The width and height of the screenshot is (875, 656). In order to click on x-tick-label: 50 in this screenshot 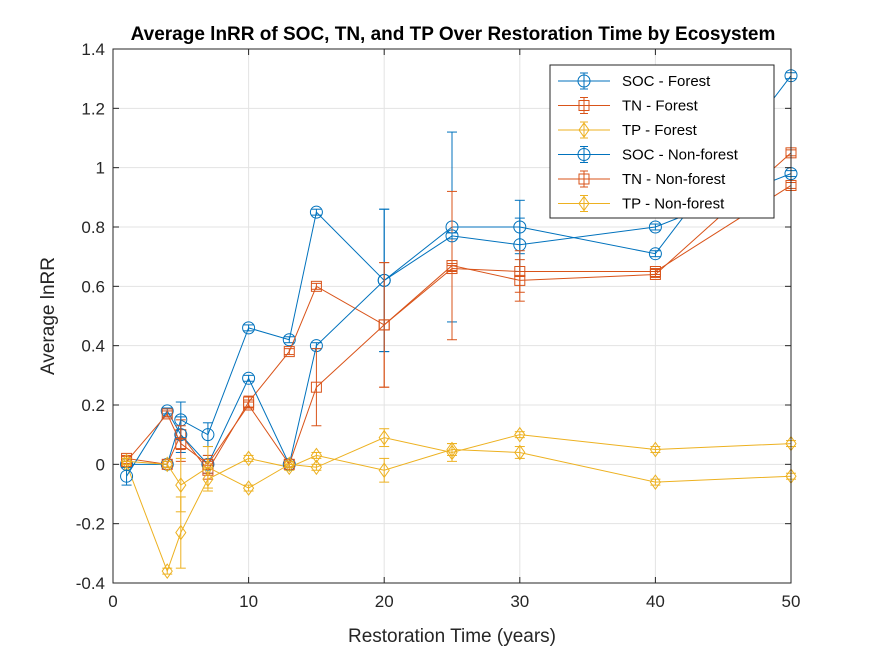, I will do `click(791, 601)`.